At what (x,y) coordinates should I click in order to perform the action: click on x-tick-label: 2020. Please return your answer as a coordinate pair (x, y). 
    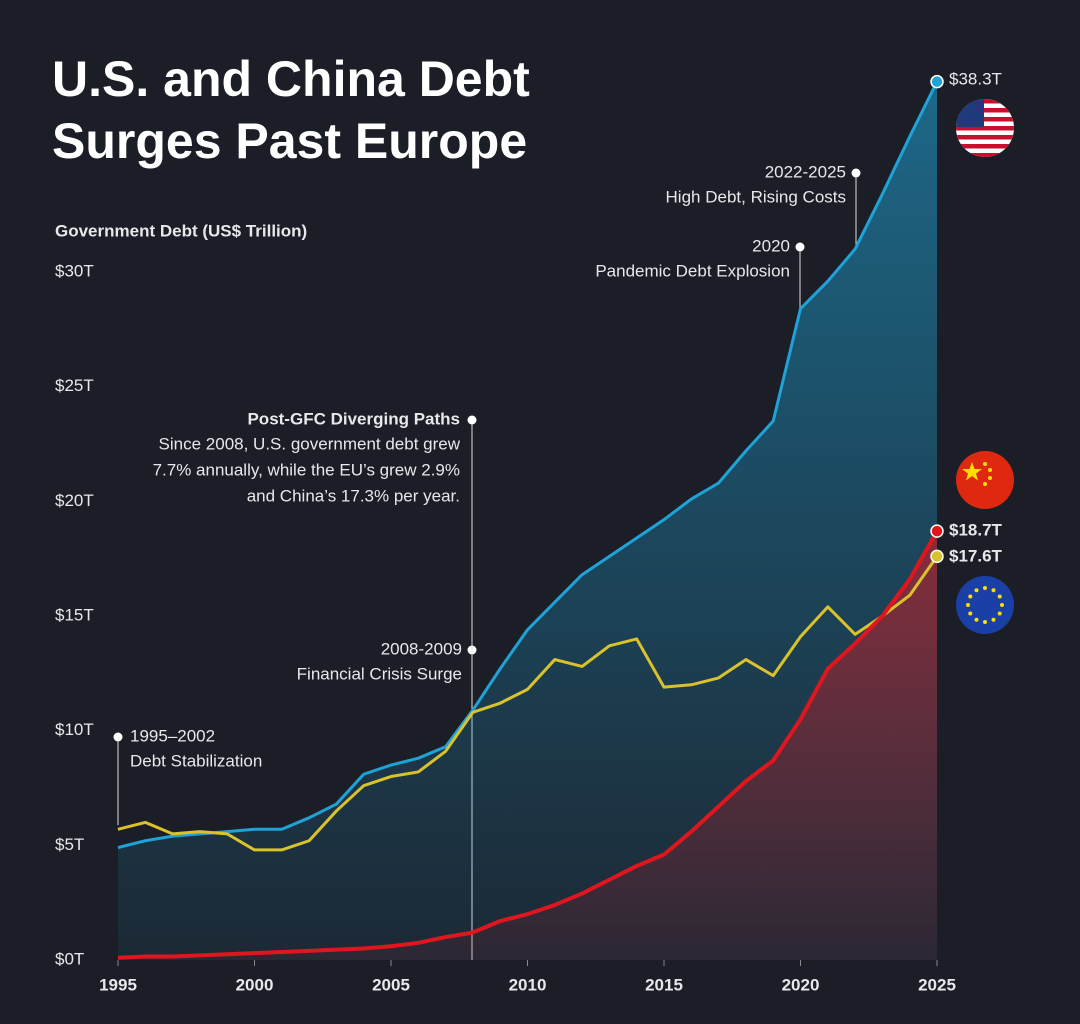
    Looking at the image, I should click on (801, 984).